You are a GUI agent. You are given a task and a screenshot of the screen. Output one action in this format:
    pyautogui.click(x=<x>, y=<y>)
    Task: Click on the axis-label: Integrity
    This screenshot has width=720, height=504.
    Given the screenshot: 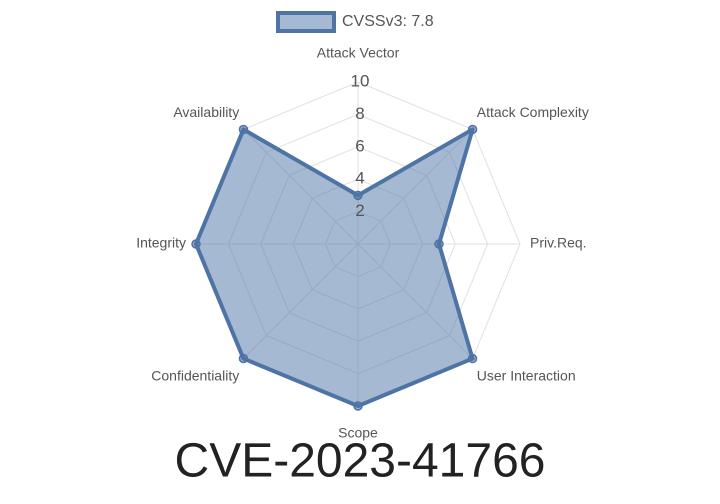 What is the action you would take?
    pyautogui.click(x=161, y=243)
    